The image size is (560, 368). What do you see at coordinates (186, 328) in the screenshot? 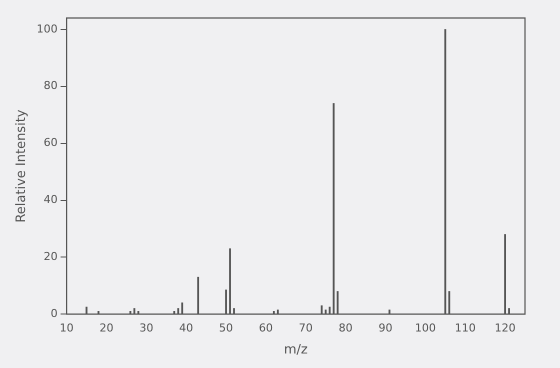
I see `x-tick-label: 40` at bounding box center [186, 328].